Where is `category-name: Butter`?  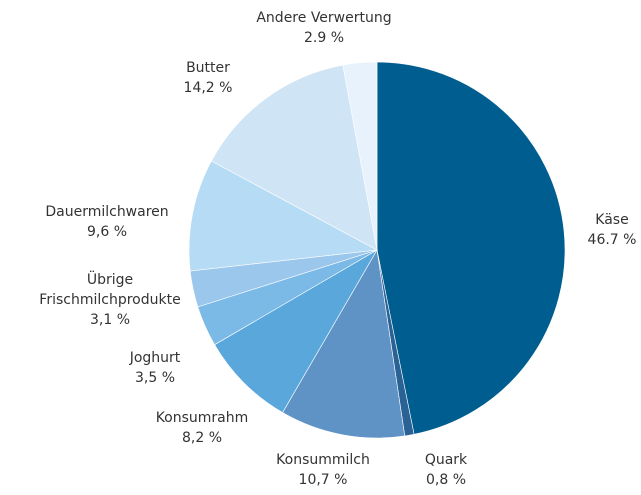
category-name: Butter is located at coordinates (208, 68).